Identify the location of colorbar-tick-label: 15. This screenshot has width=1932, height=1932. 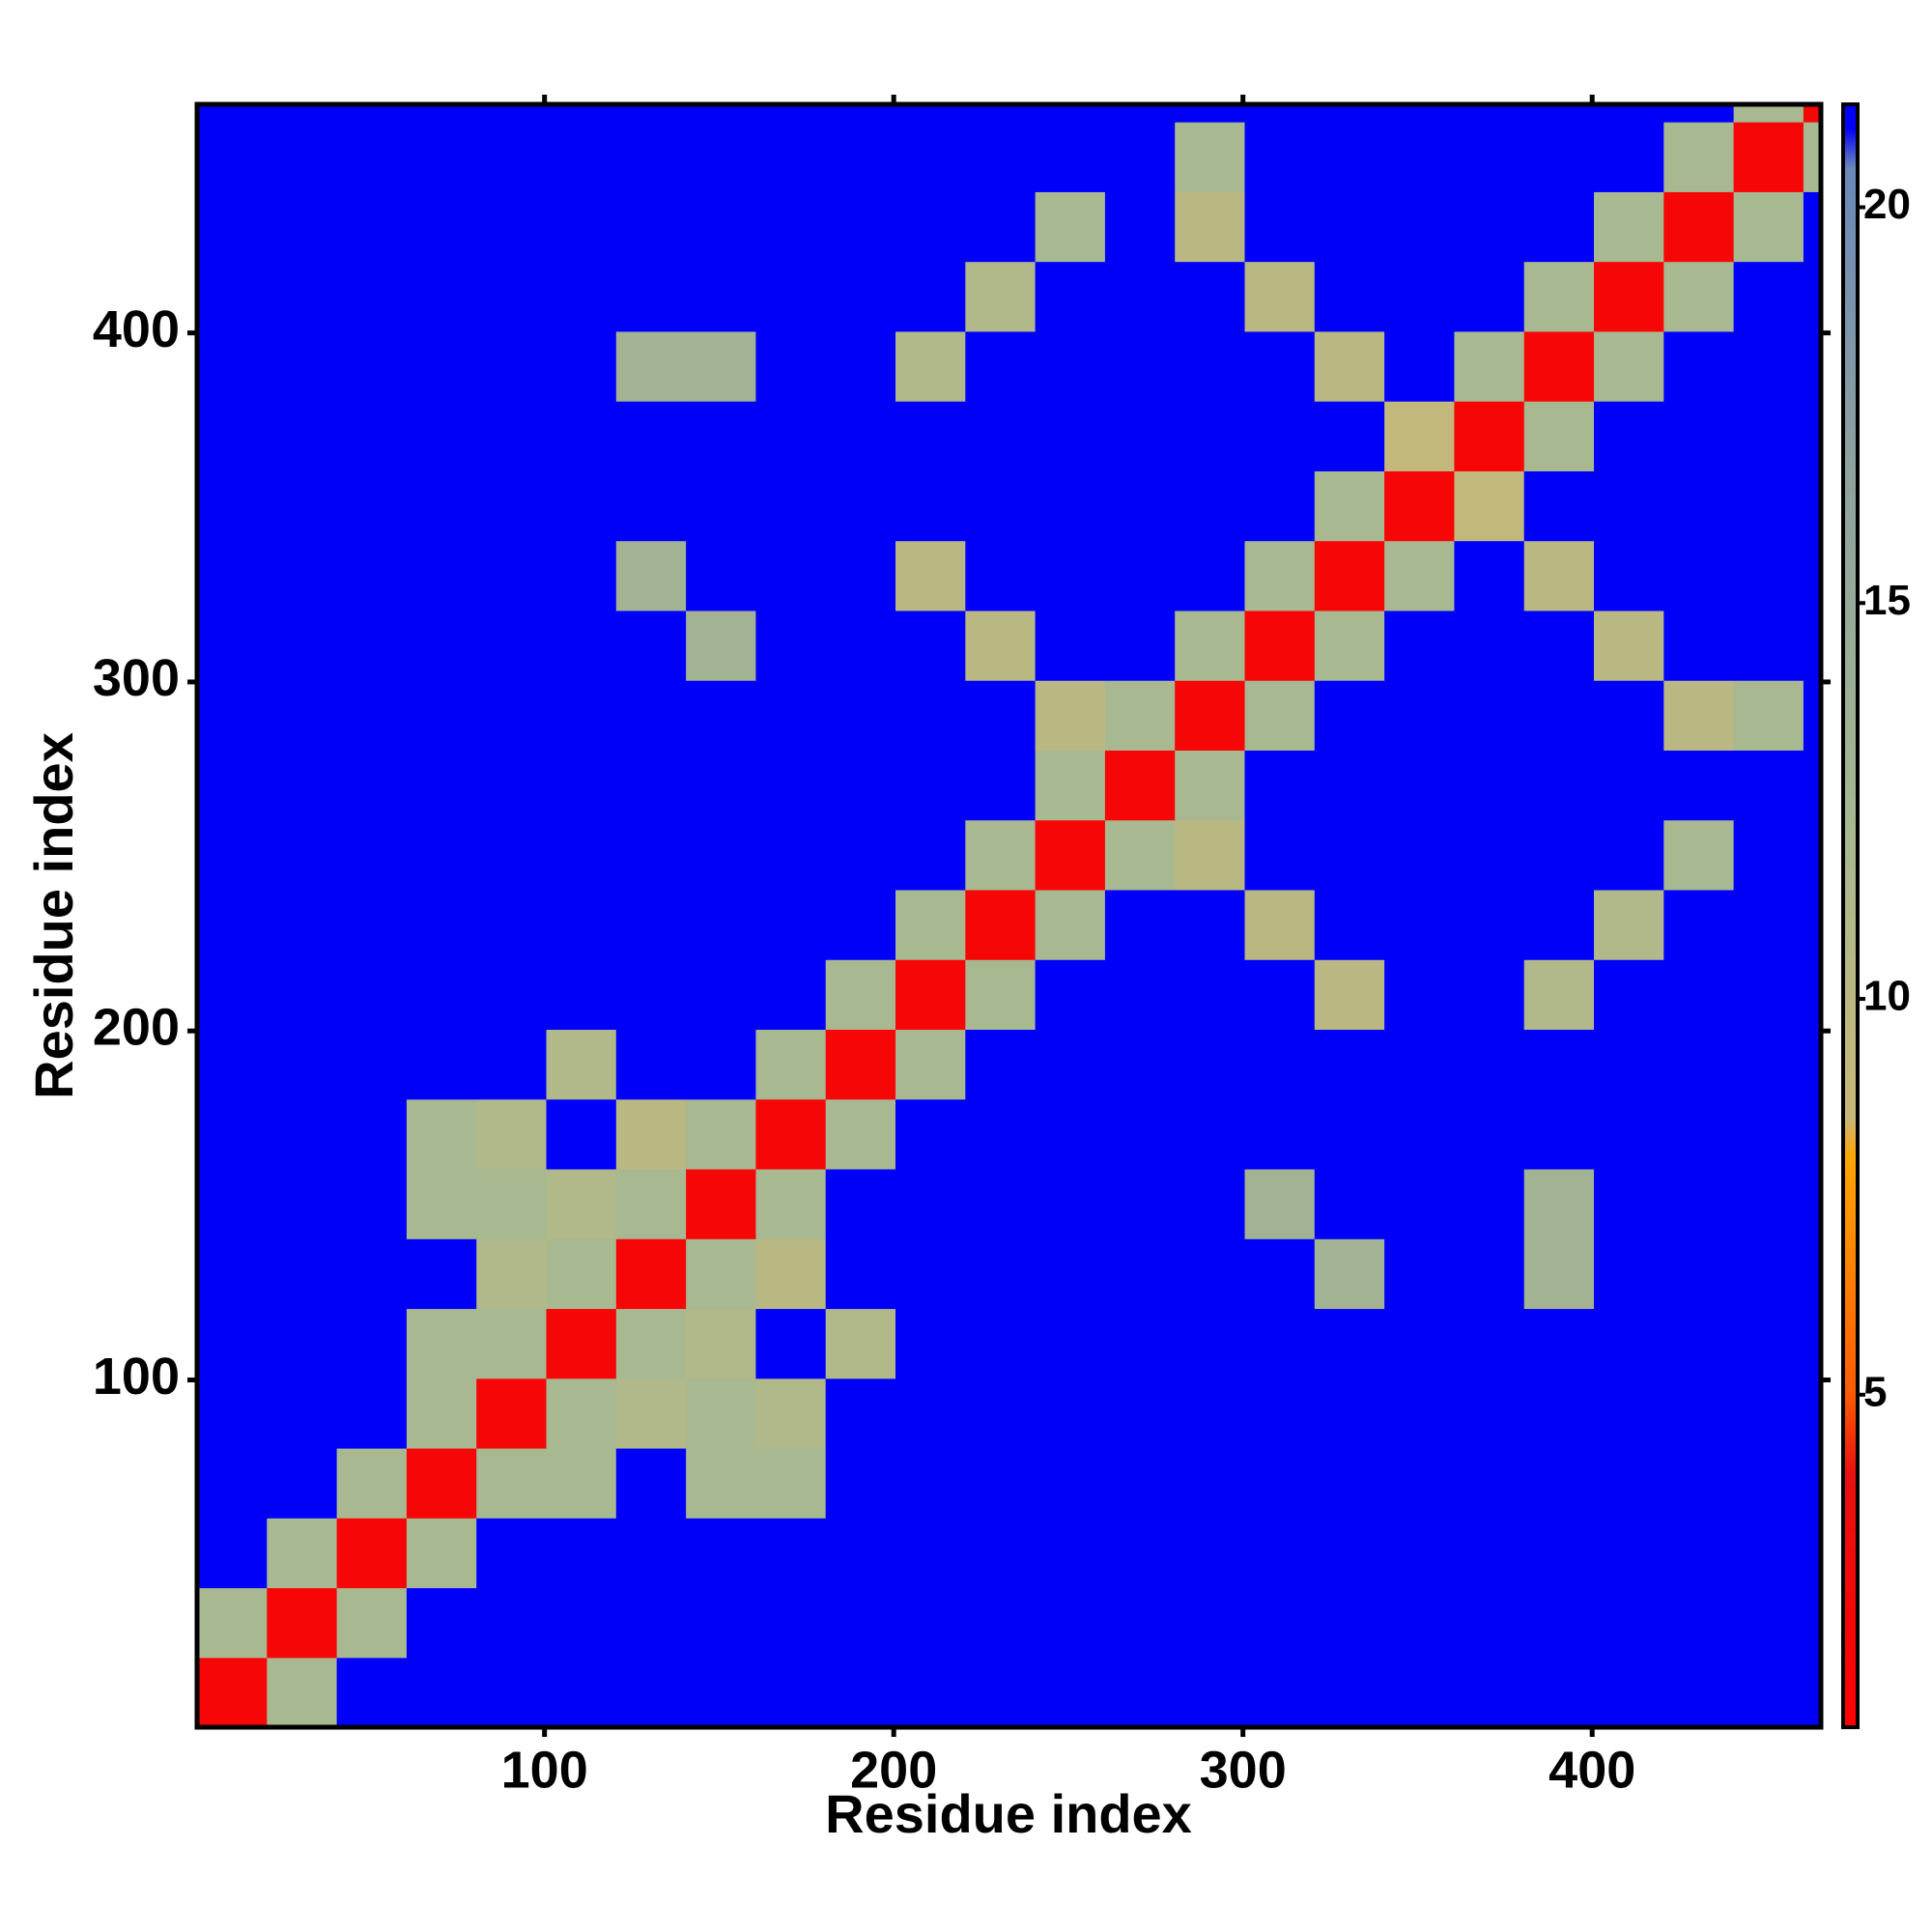
(1887, 600).